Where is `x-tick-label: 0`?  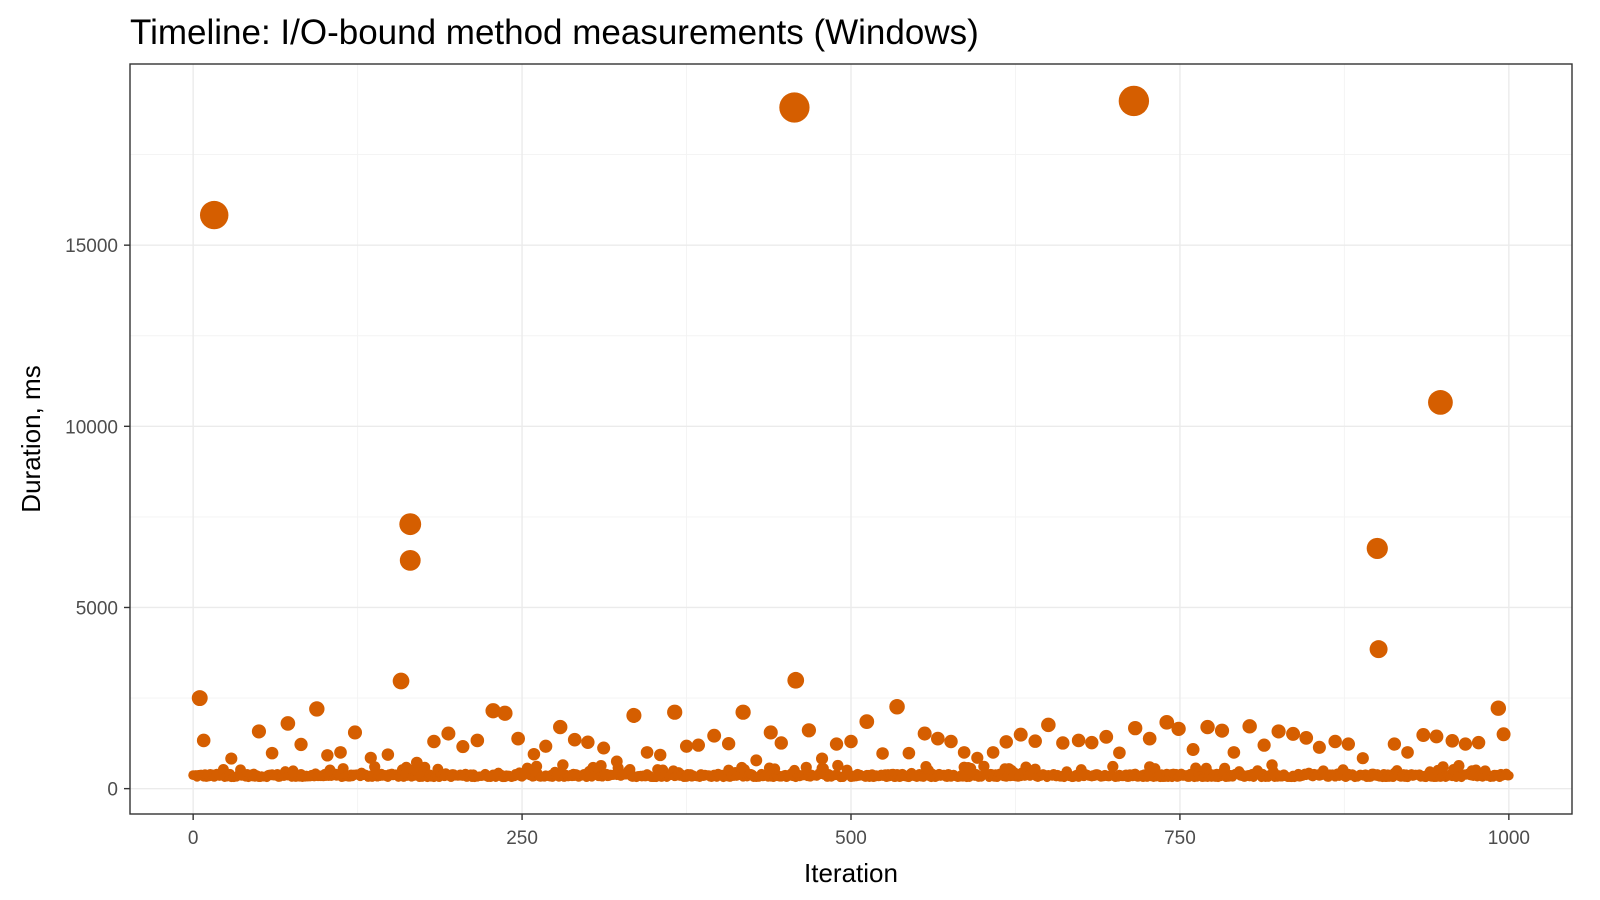 x-tick-label: 0 is located at coordinates (193, 838).